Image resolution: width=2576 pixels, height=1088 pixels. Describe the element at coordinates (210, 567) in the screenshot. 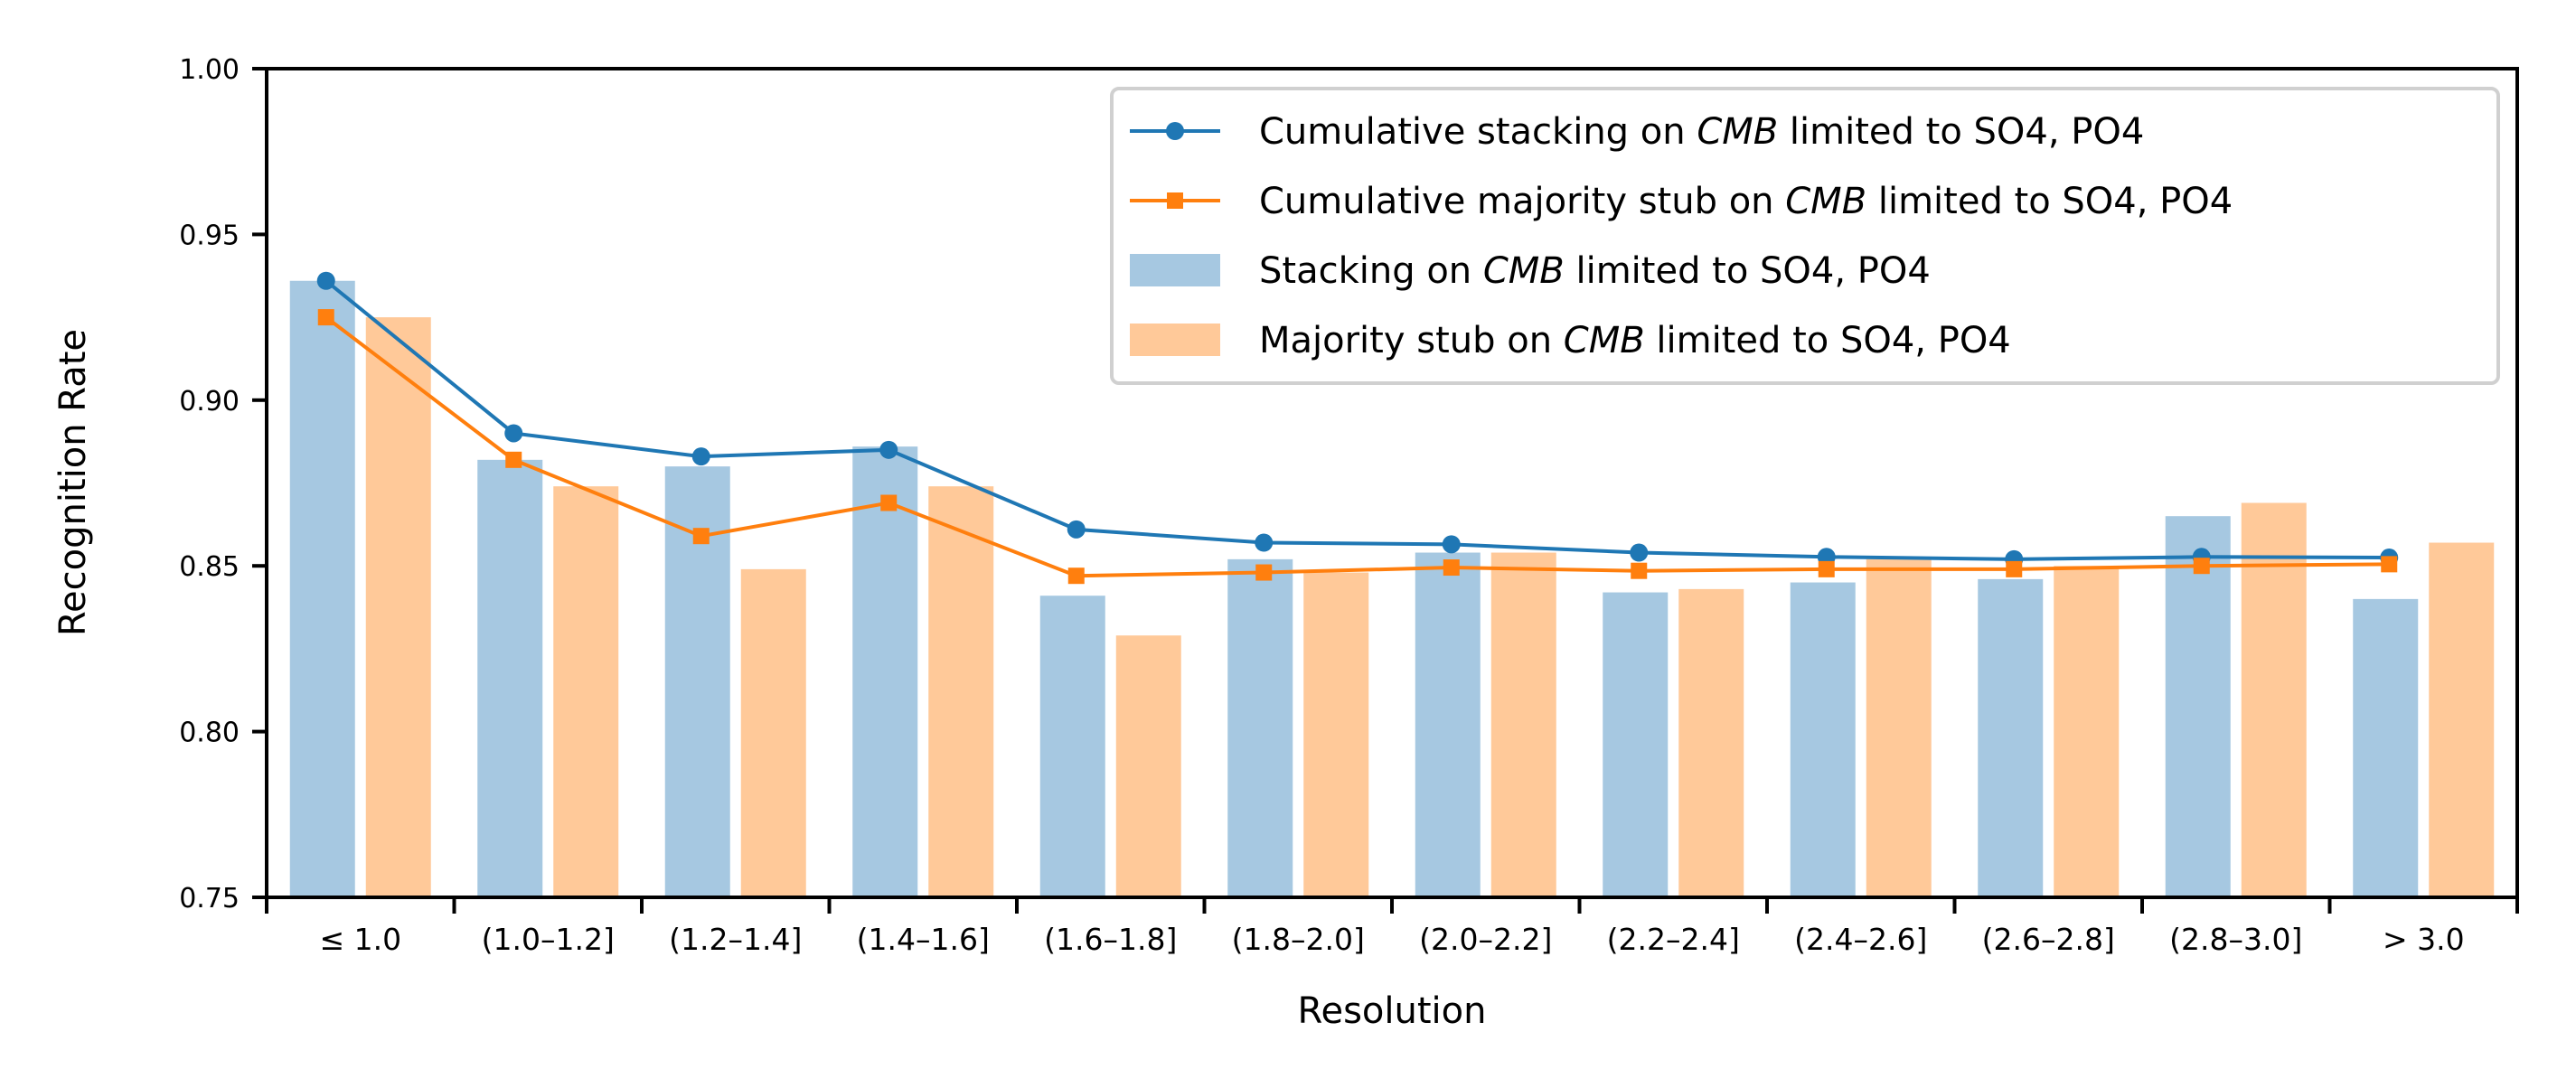

I see `y-tick-label-3: 0.85` at that location.